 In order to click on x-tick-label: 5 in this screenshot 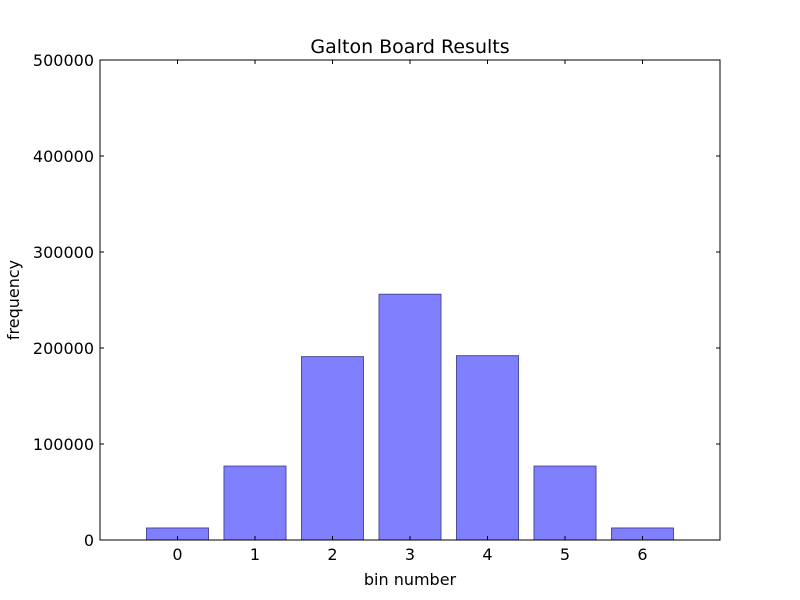, I will do `click(565, 554)`.